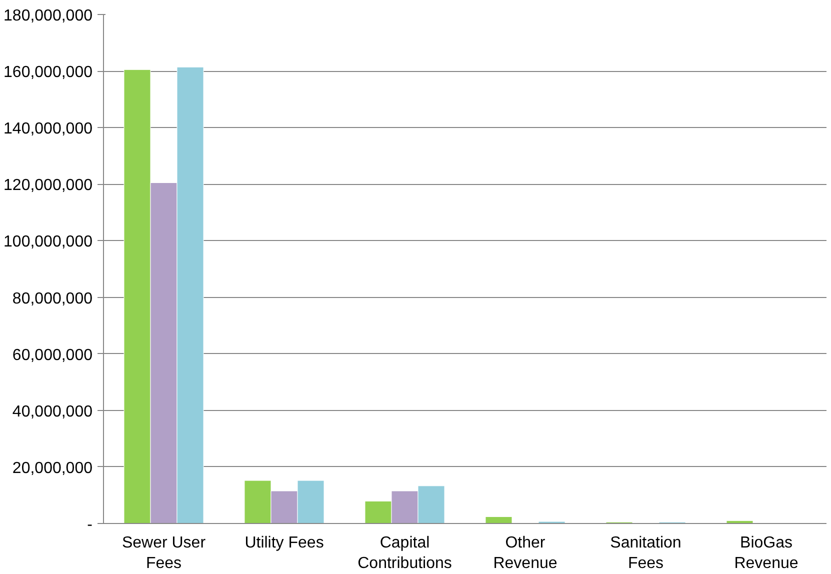  What do you see at coordinates (48, 16) in the screenshot?
I see `y-tick-label: 180,000,000` at bounding box center [48, 16].